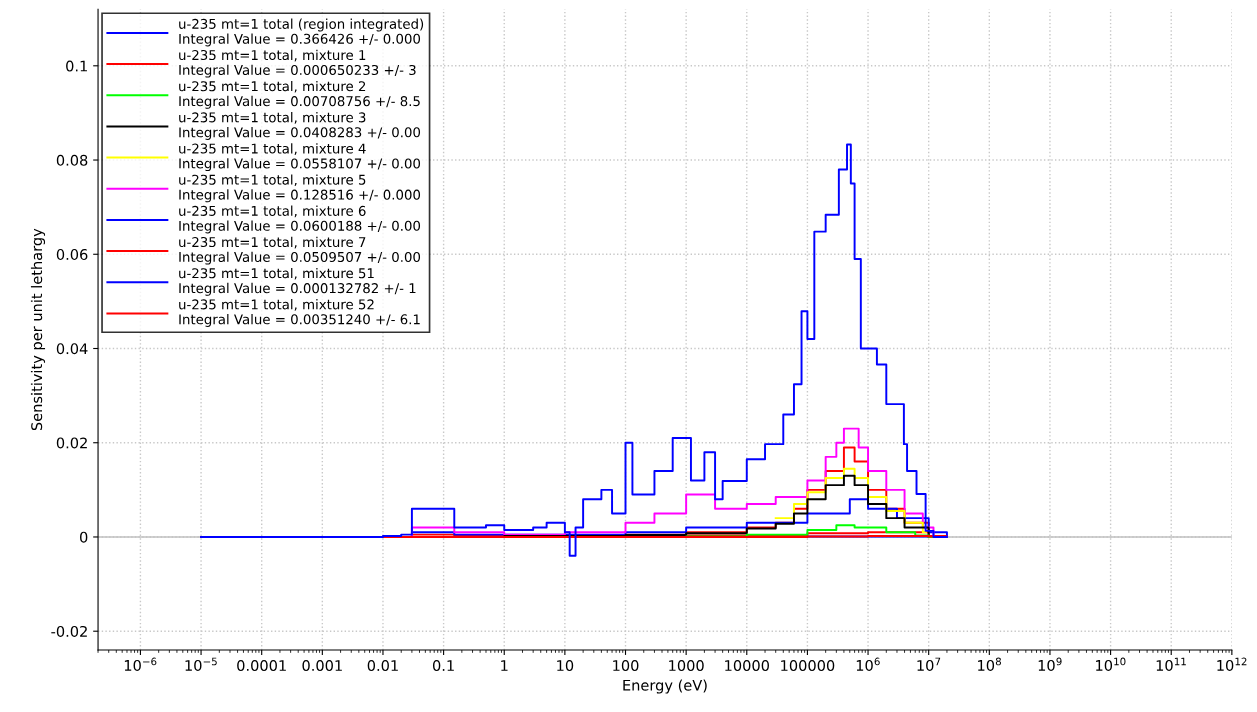 This screenshot has height=712, width=1257. What do you see at coordinates (140, 664) in the screenshot?
I see `x-tick-label: 10$^{−6}$` at bounding box center [140, 664].